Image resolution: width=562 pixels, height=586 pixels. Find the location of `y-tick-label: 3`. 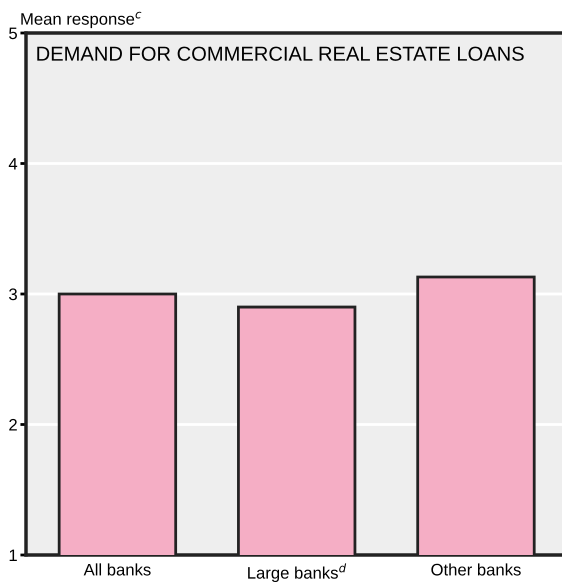

y-tick-label: 3 is located at coordinates (13, 294).